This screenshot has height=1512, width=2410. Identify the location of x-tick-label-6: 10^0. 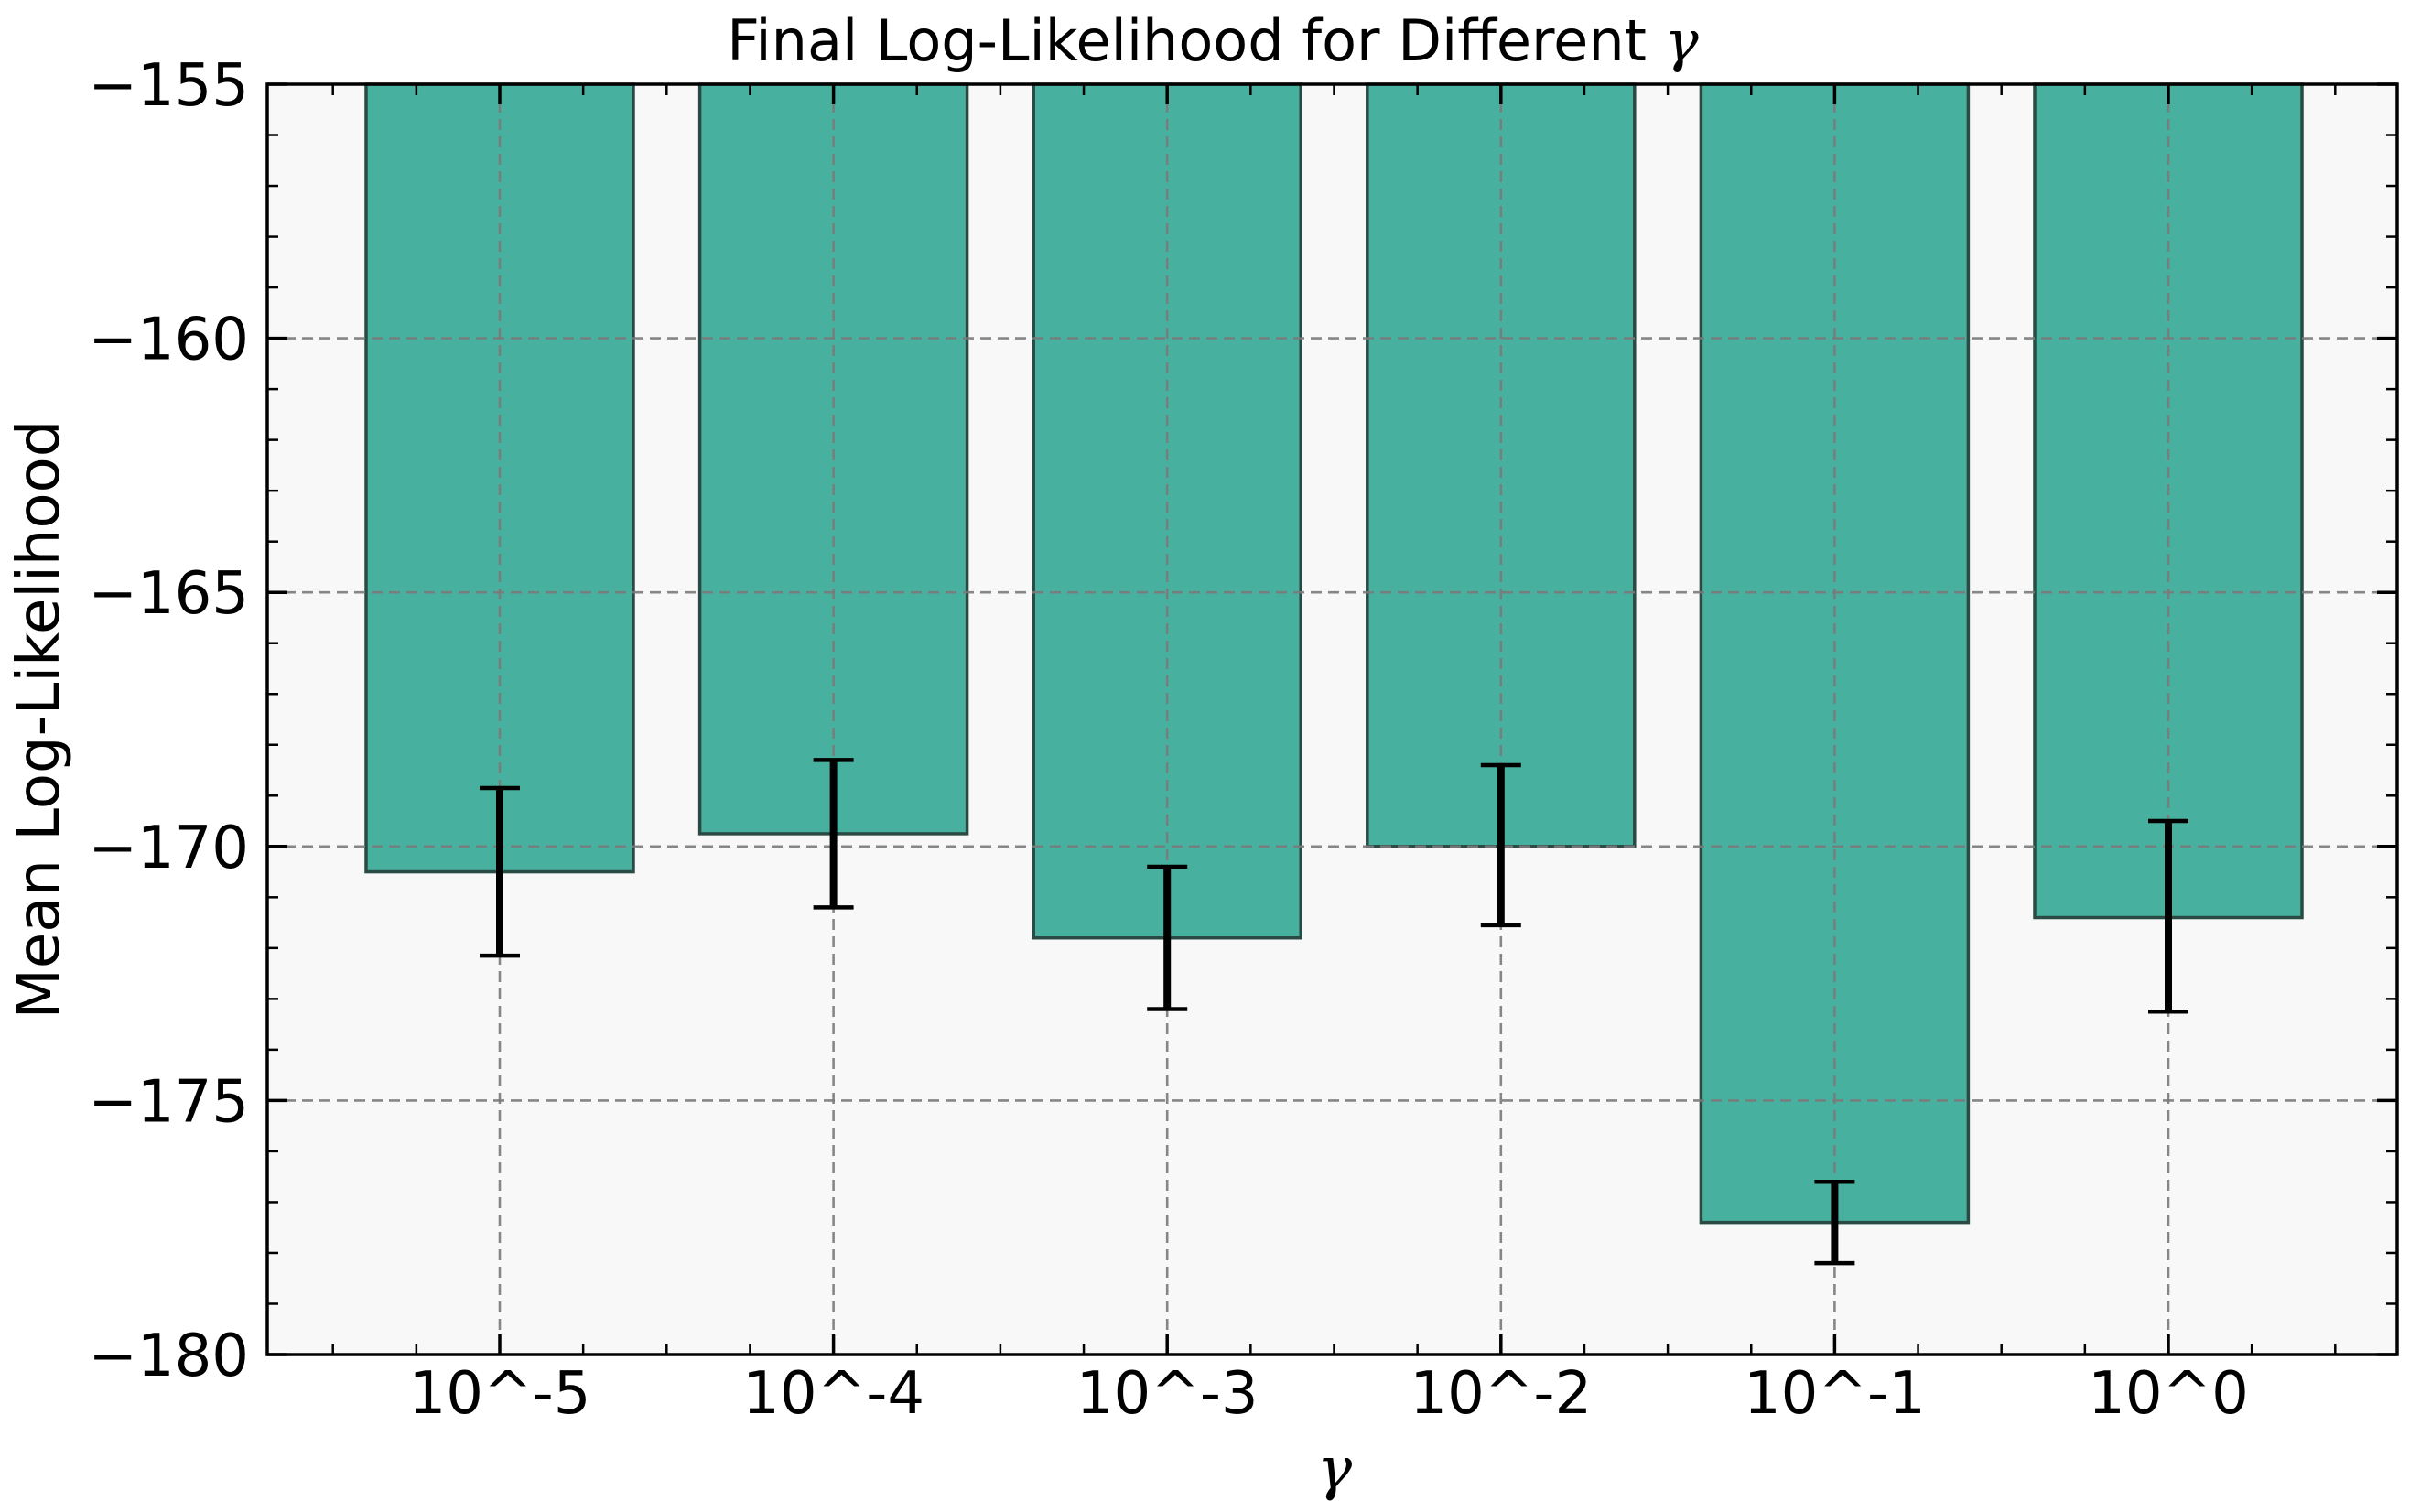
(2168, 1394).